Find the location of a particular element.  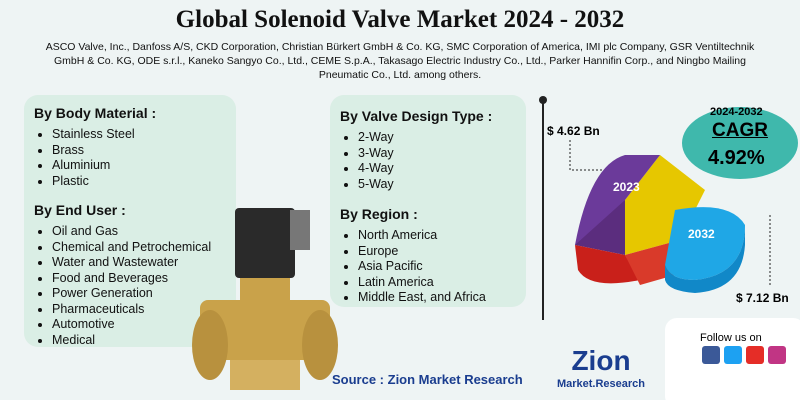

segment-list: Stainless SteelBrassAluminiumPlastic is located at coordinates (95, 158).